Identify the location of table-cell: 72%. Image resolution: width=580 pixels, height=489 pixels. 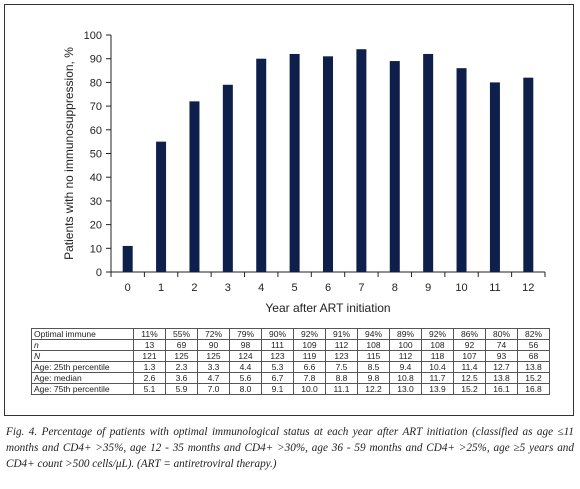
(213, 334).